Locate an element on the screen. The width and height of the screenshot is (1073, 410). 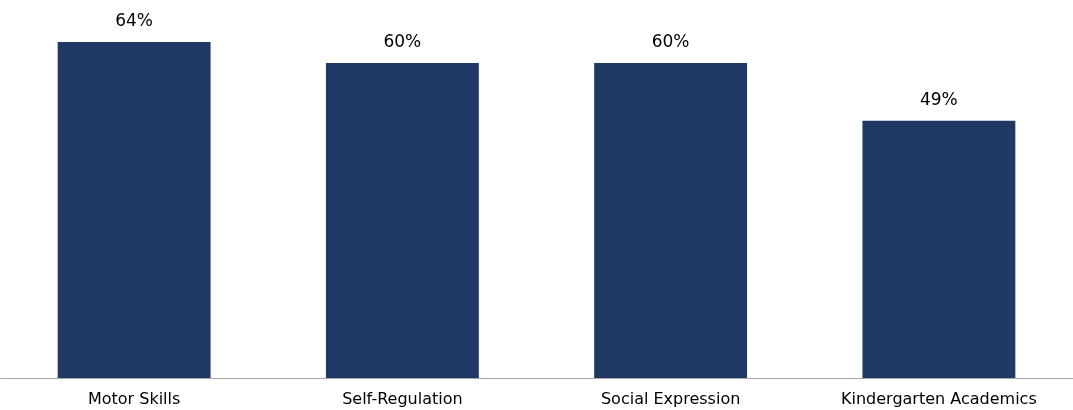
x-tick-label: Motor Skills is located at coordinates (134, 398).